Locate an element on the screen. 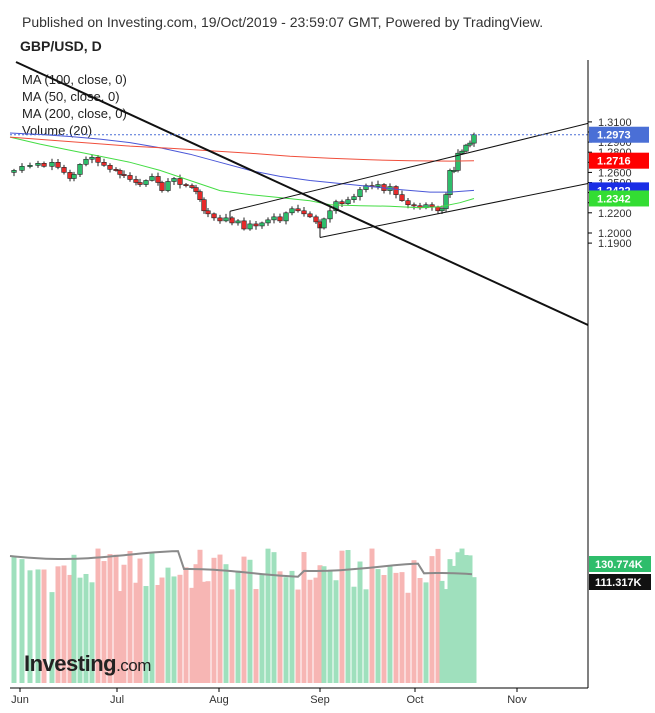 The height and width of the screenshot is (713, 655). price-badge-label: 1.2716 is located at coordinates (614, 162).